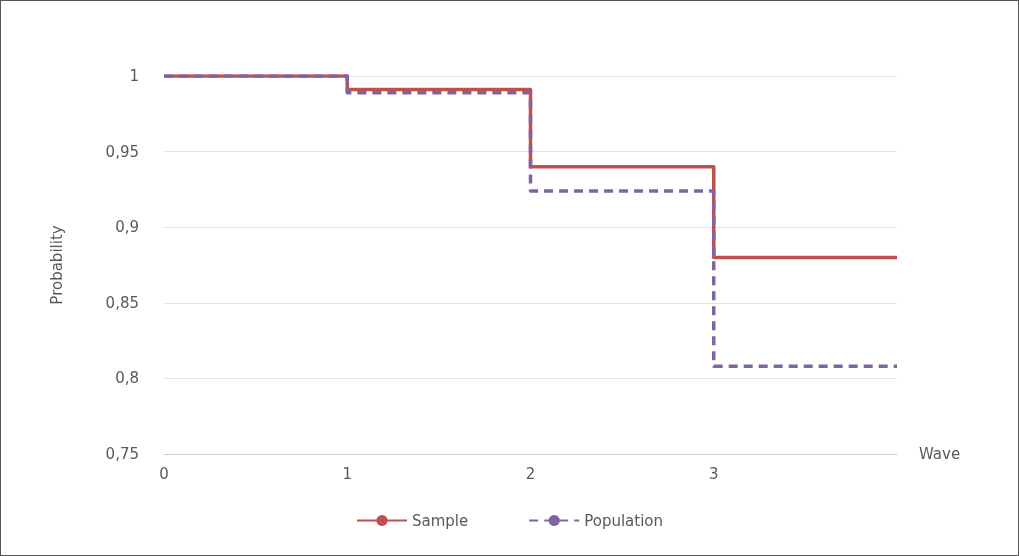  What do you see at coordinates (127, 227) in the screenshot?
I see `y-tick-label: 0,9` at bounding box center [127, 227].